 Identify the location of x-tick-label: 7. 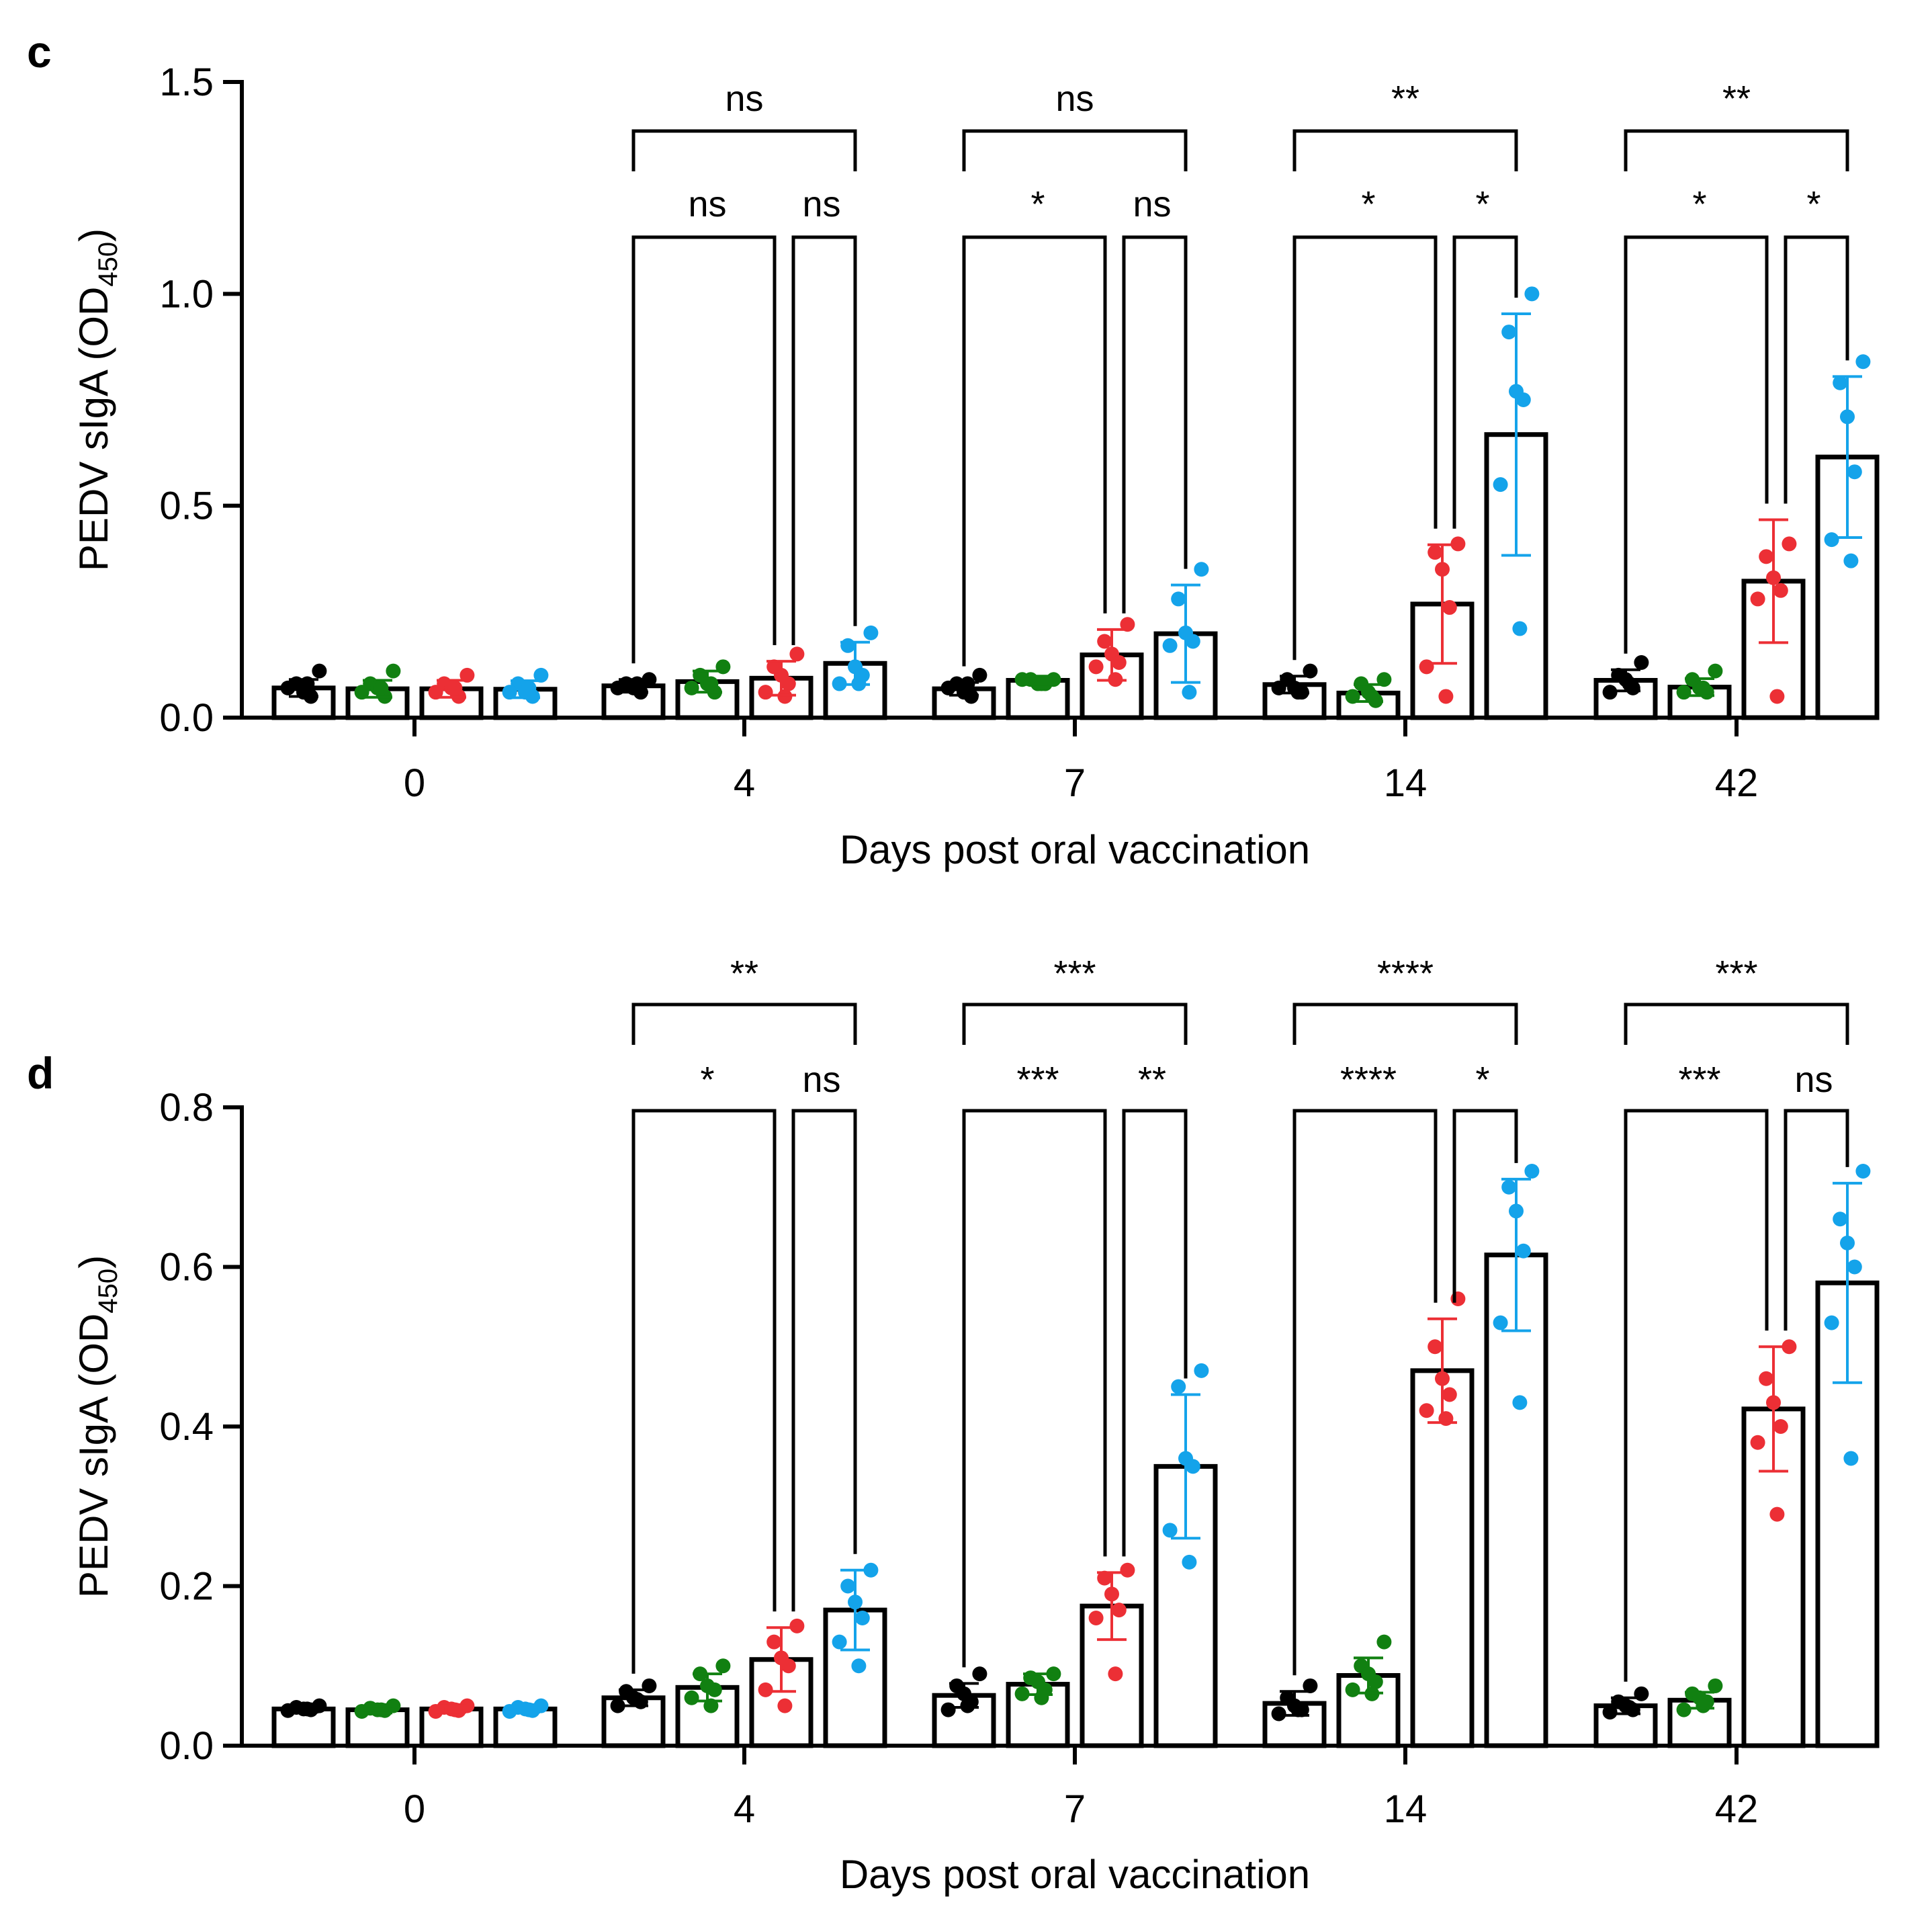
(1075, 783).